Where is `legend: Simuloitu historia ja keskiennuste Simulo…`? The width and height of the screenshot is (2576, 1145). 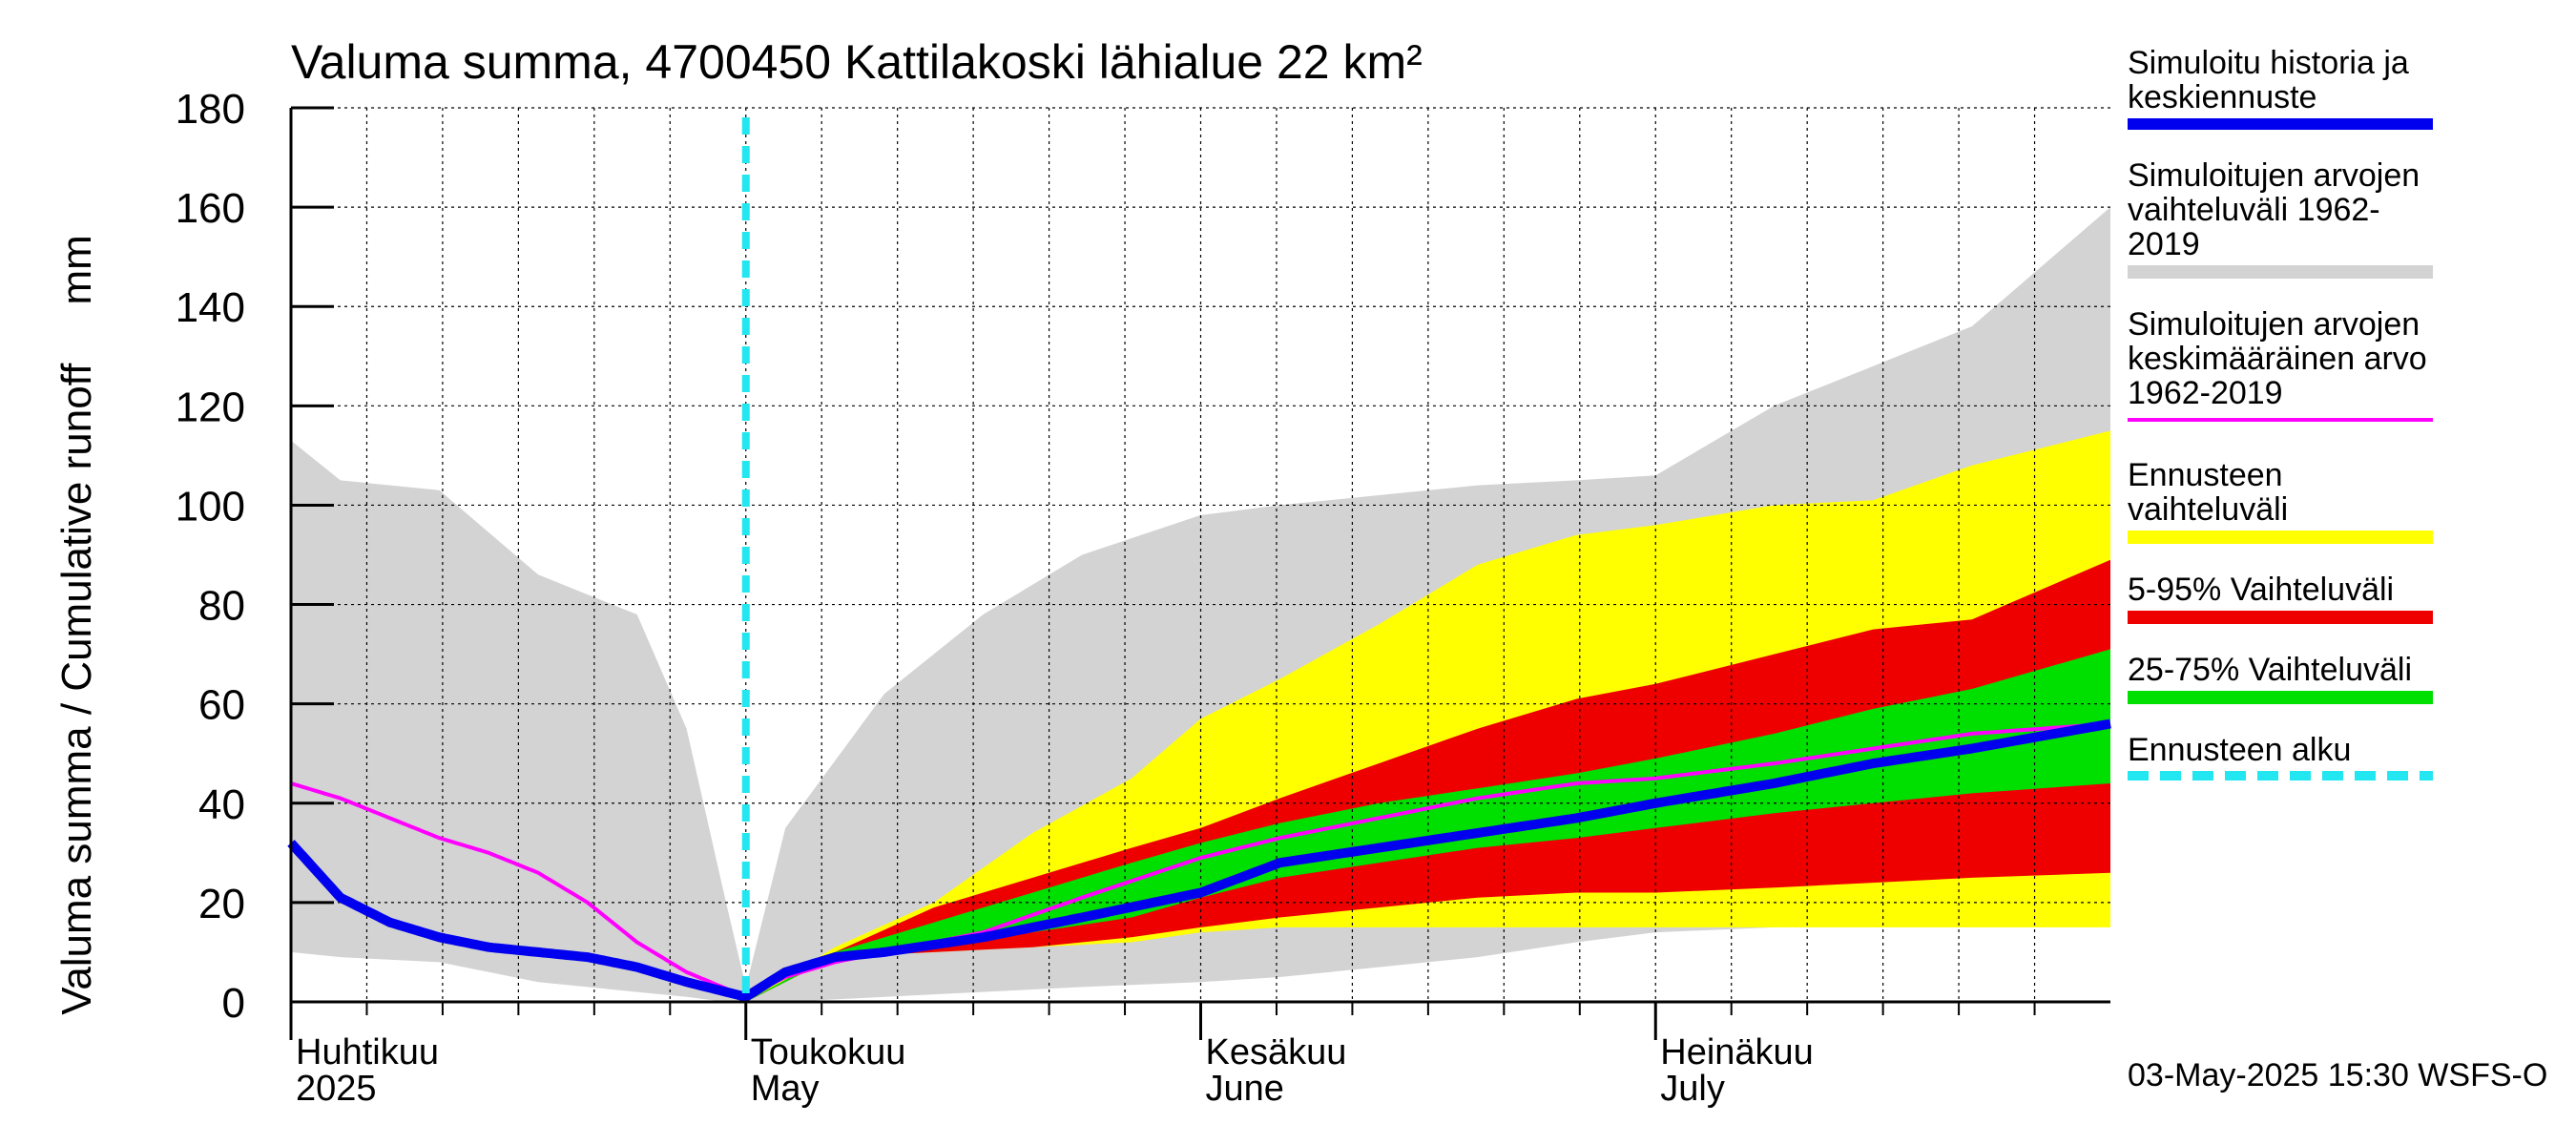 legend: Simuloitu historia ja keskiennuste Simulo… is located at coordinates (2290, 428).